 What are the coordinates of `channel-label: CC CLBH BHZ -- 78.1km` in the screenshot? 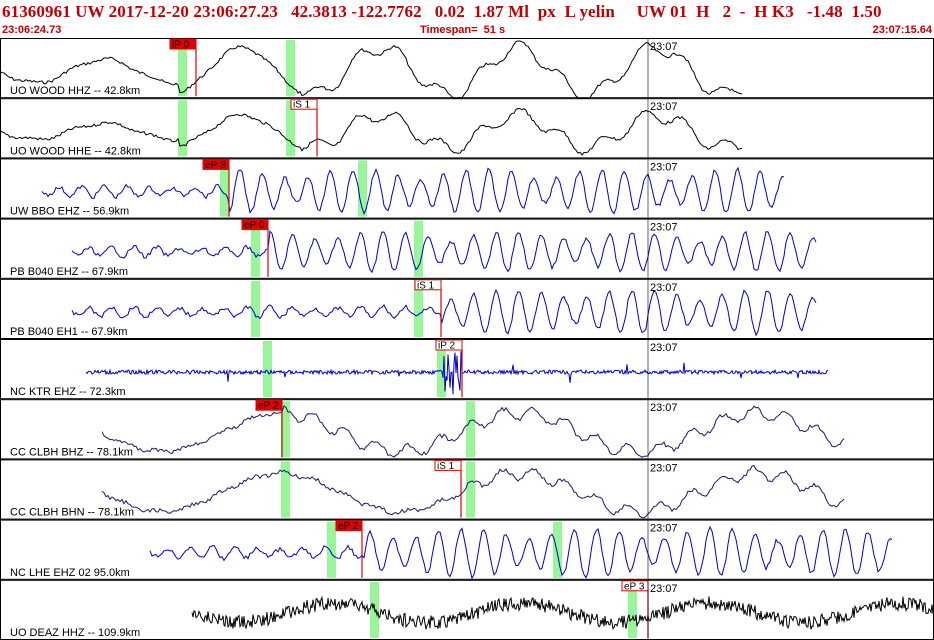 It's located at (71, 452).